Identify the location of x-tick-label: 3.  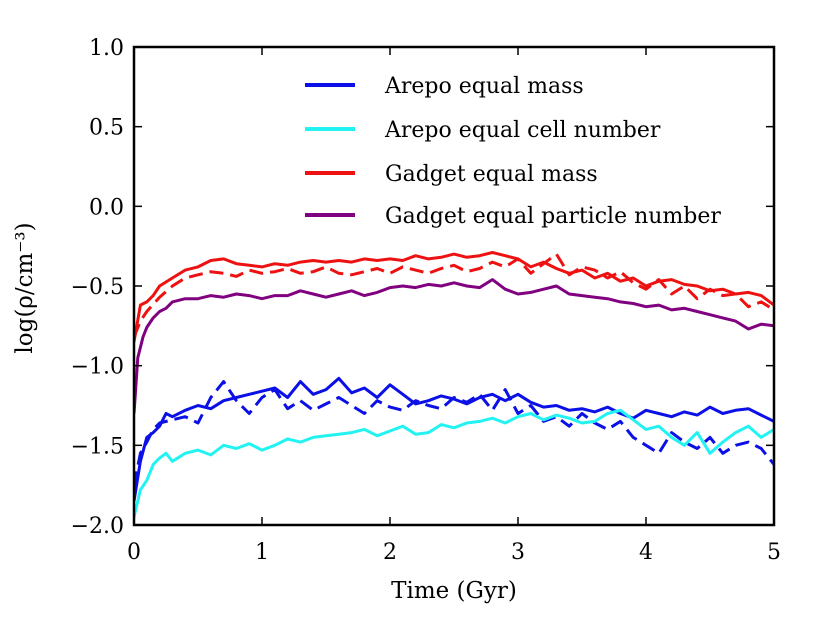
(518, 552).